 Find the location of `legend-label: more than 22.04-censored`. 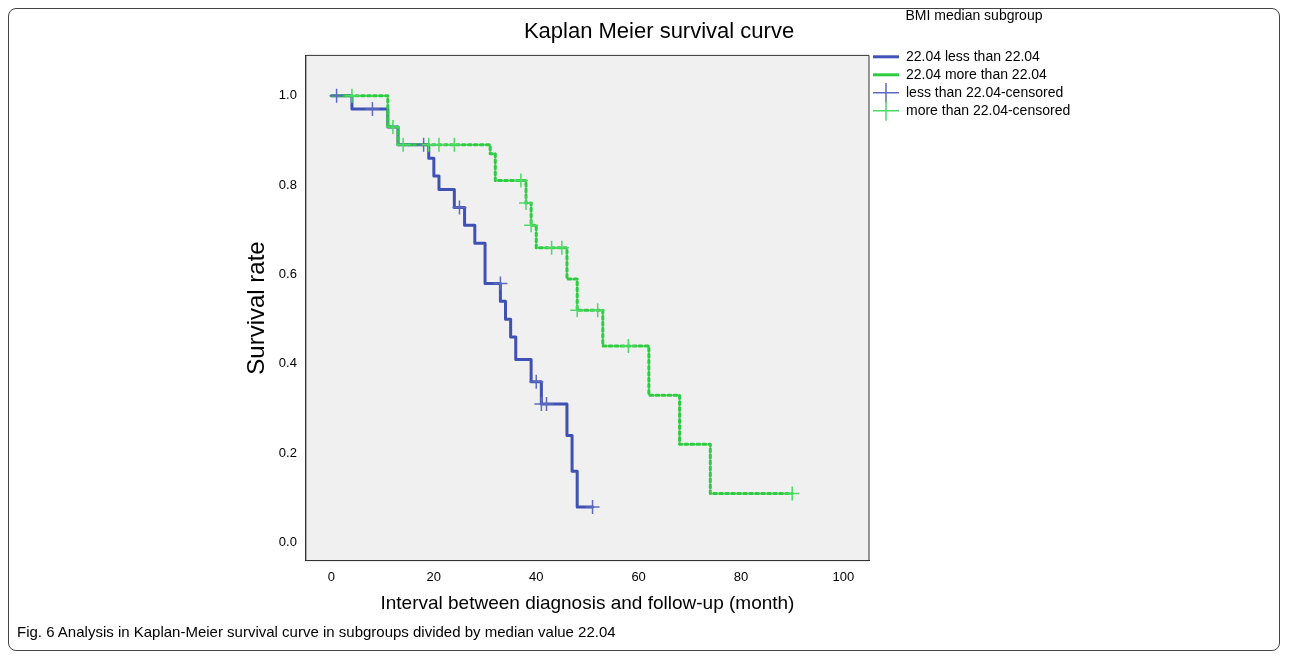

legend-label: more than 22.04-censored is located at coordinates (988, 109).